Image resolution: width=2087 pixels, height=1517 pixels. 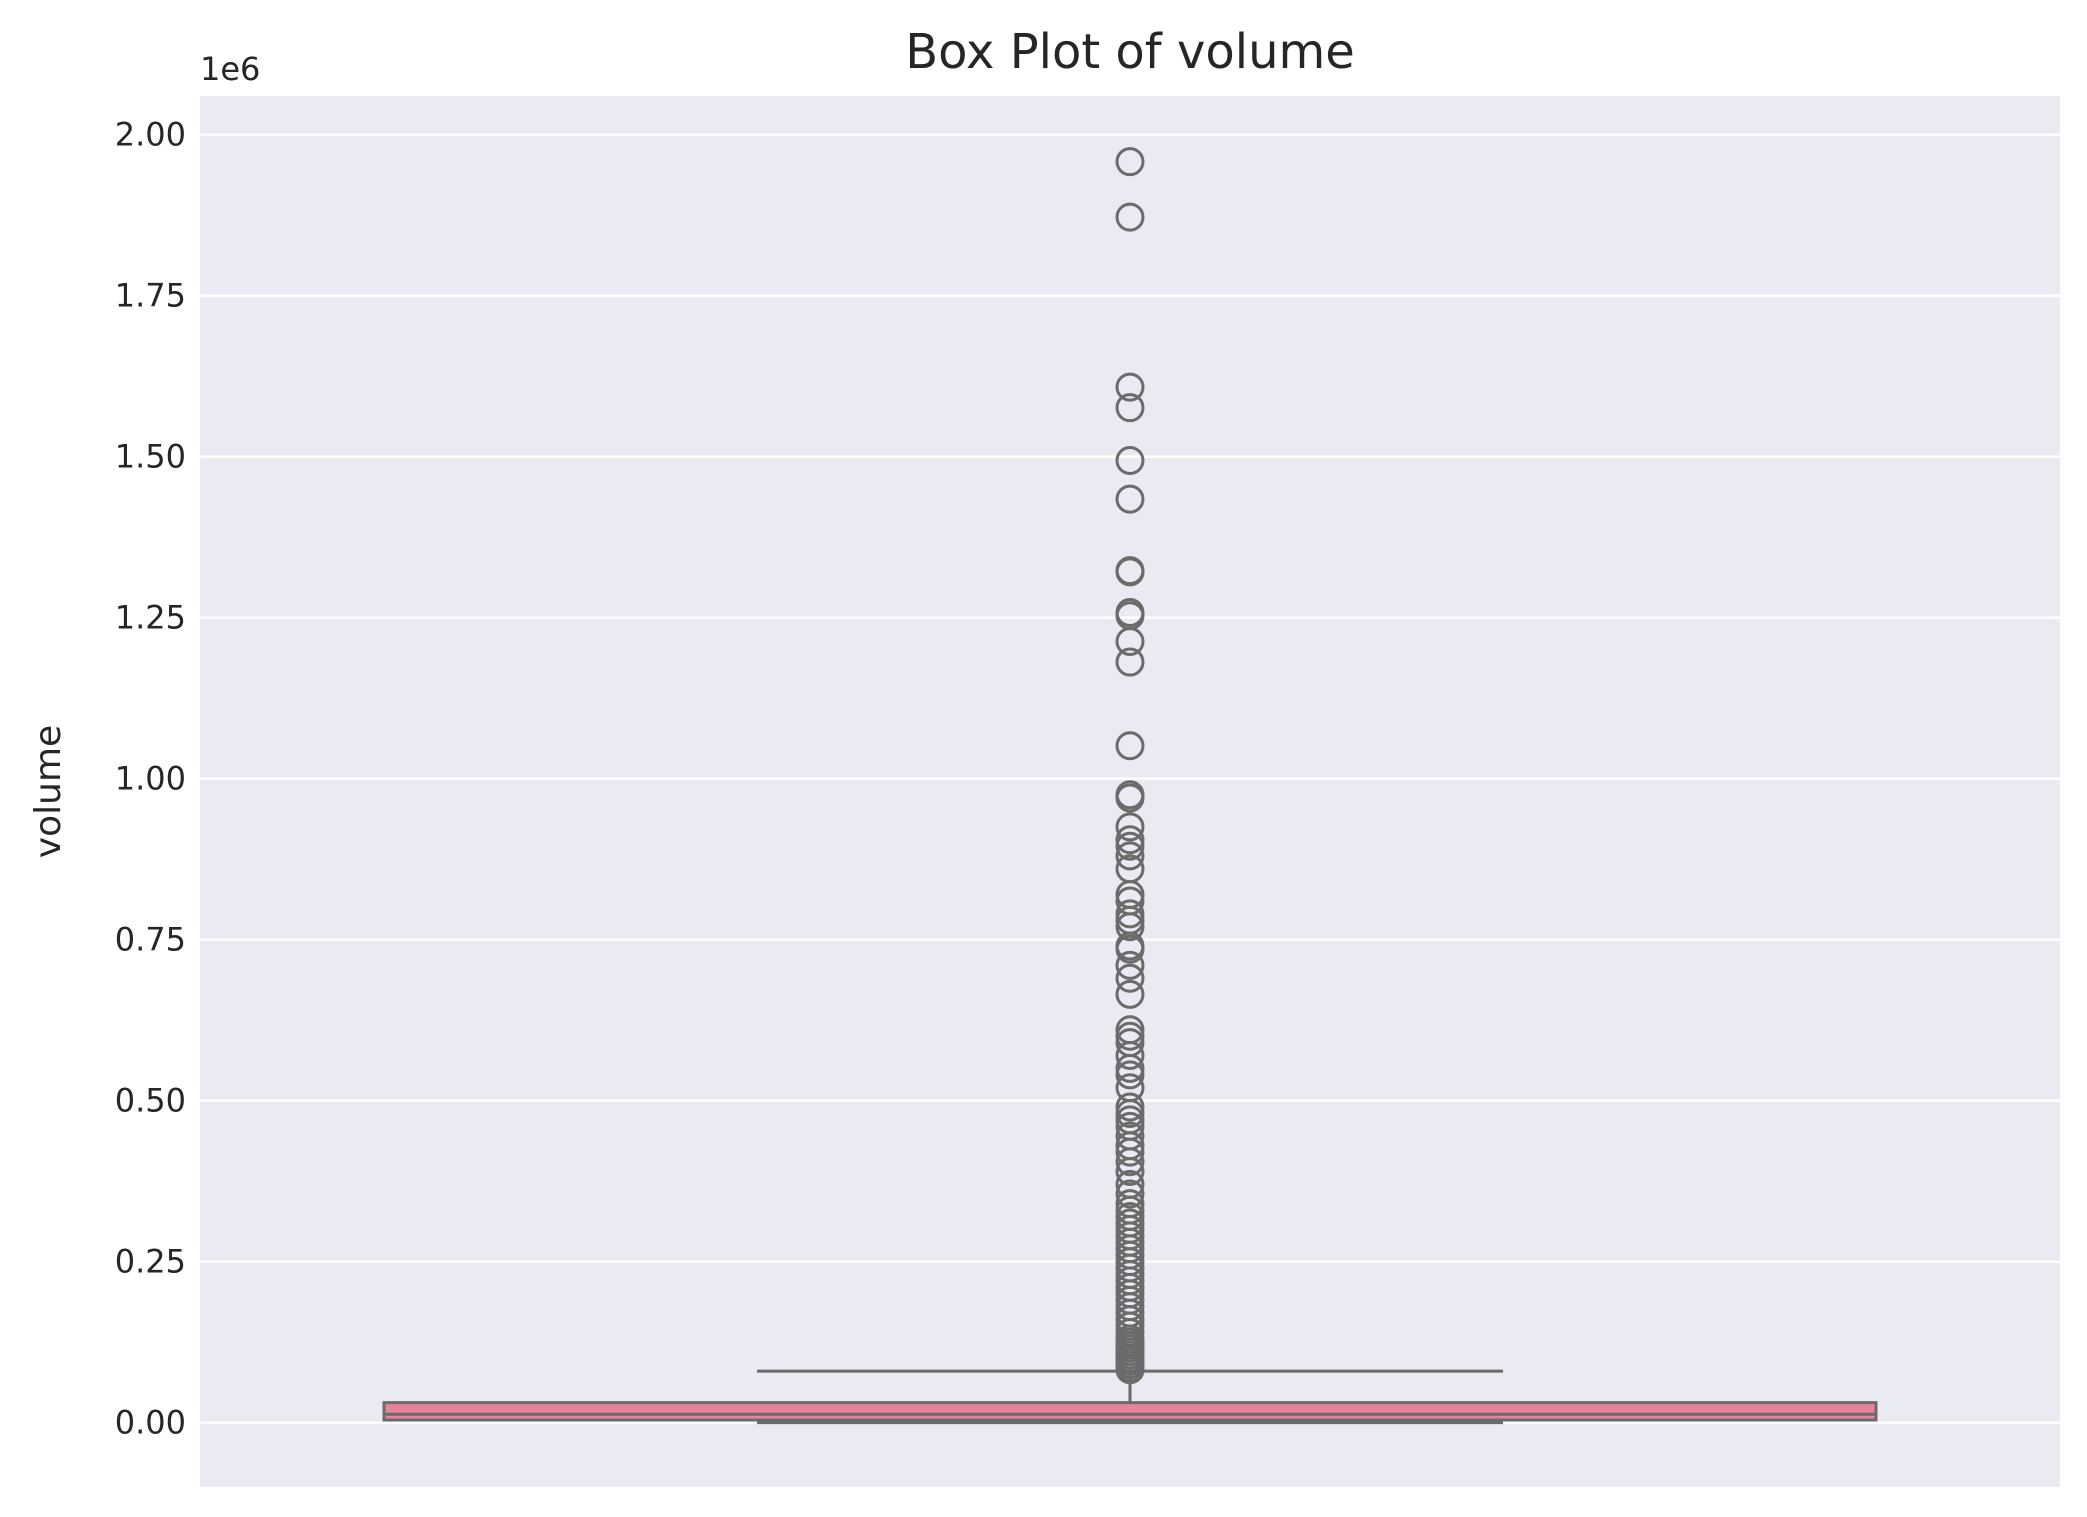 I want to click on y-tick-label: 1.75, so click(x=150, y=296).